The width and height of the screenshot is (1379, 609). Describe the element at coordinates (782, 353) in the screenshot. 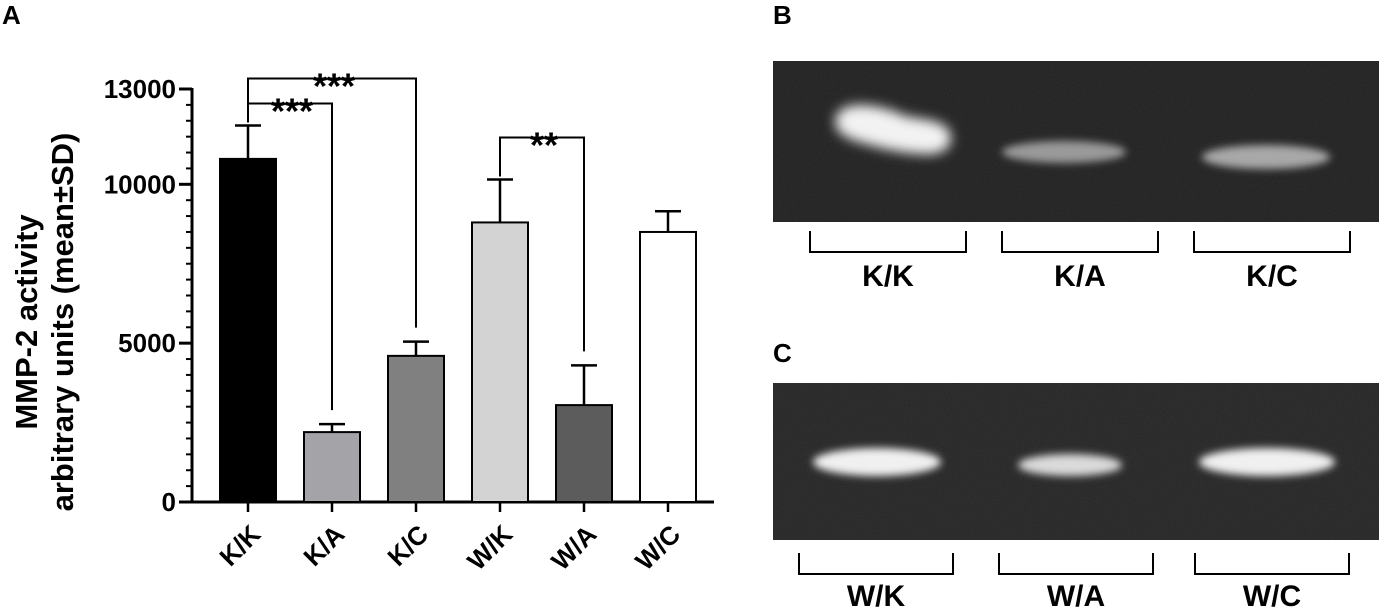

I see `panel-c-letter: C` at that location.